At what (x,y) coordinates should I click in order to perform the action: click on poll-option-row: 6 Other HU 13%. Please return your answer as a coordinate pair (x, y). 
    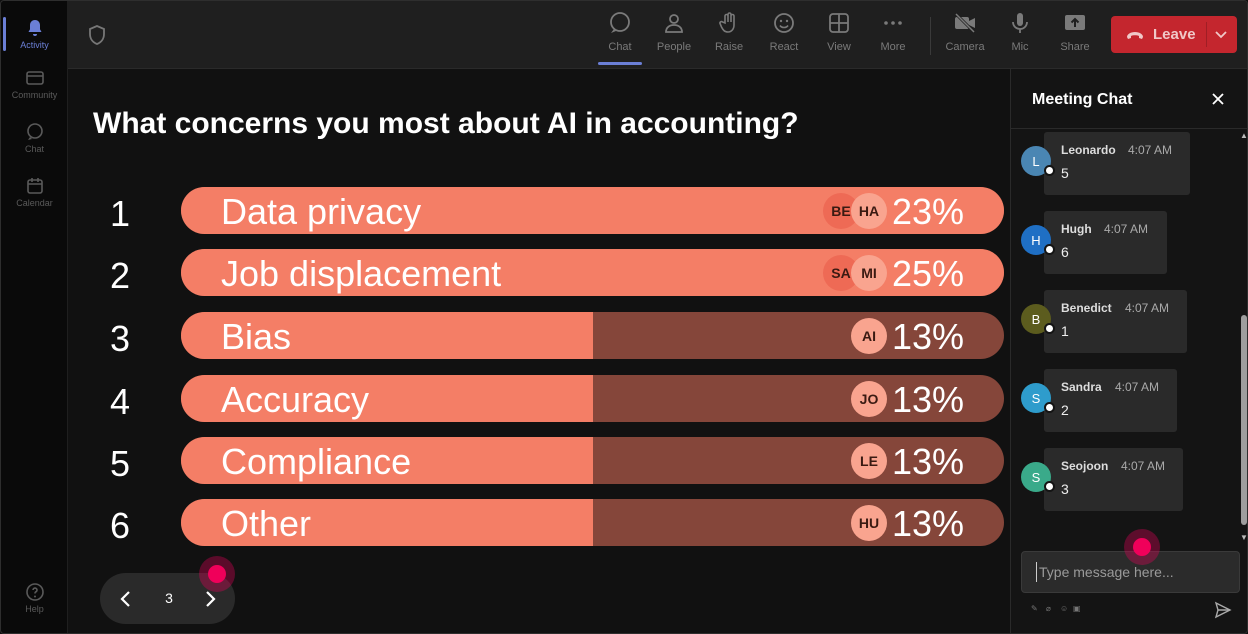
    Looking at the image, I should click on (539, 523).